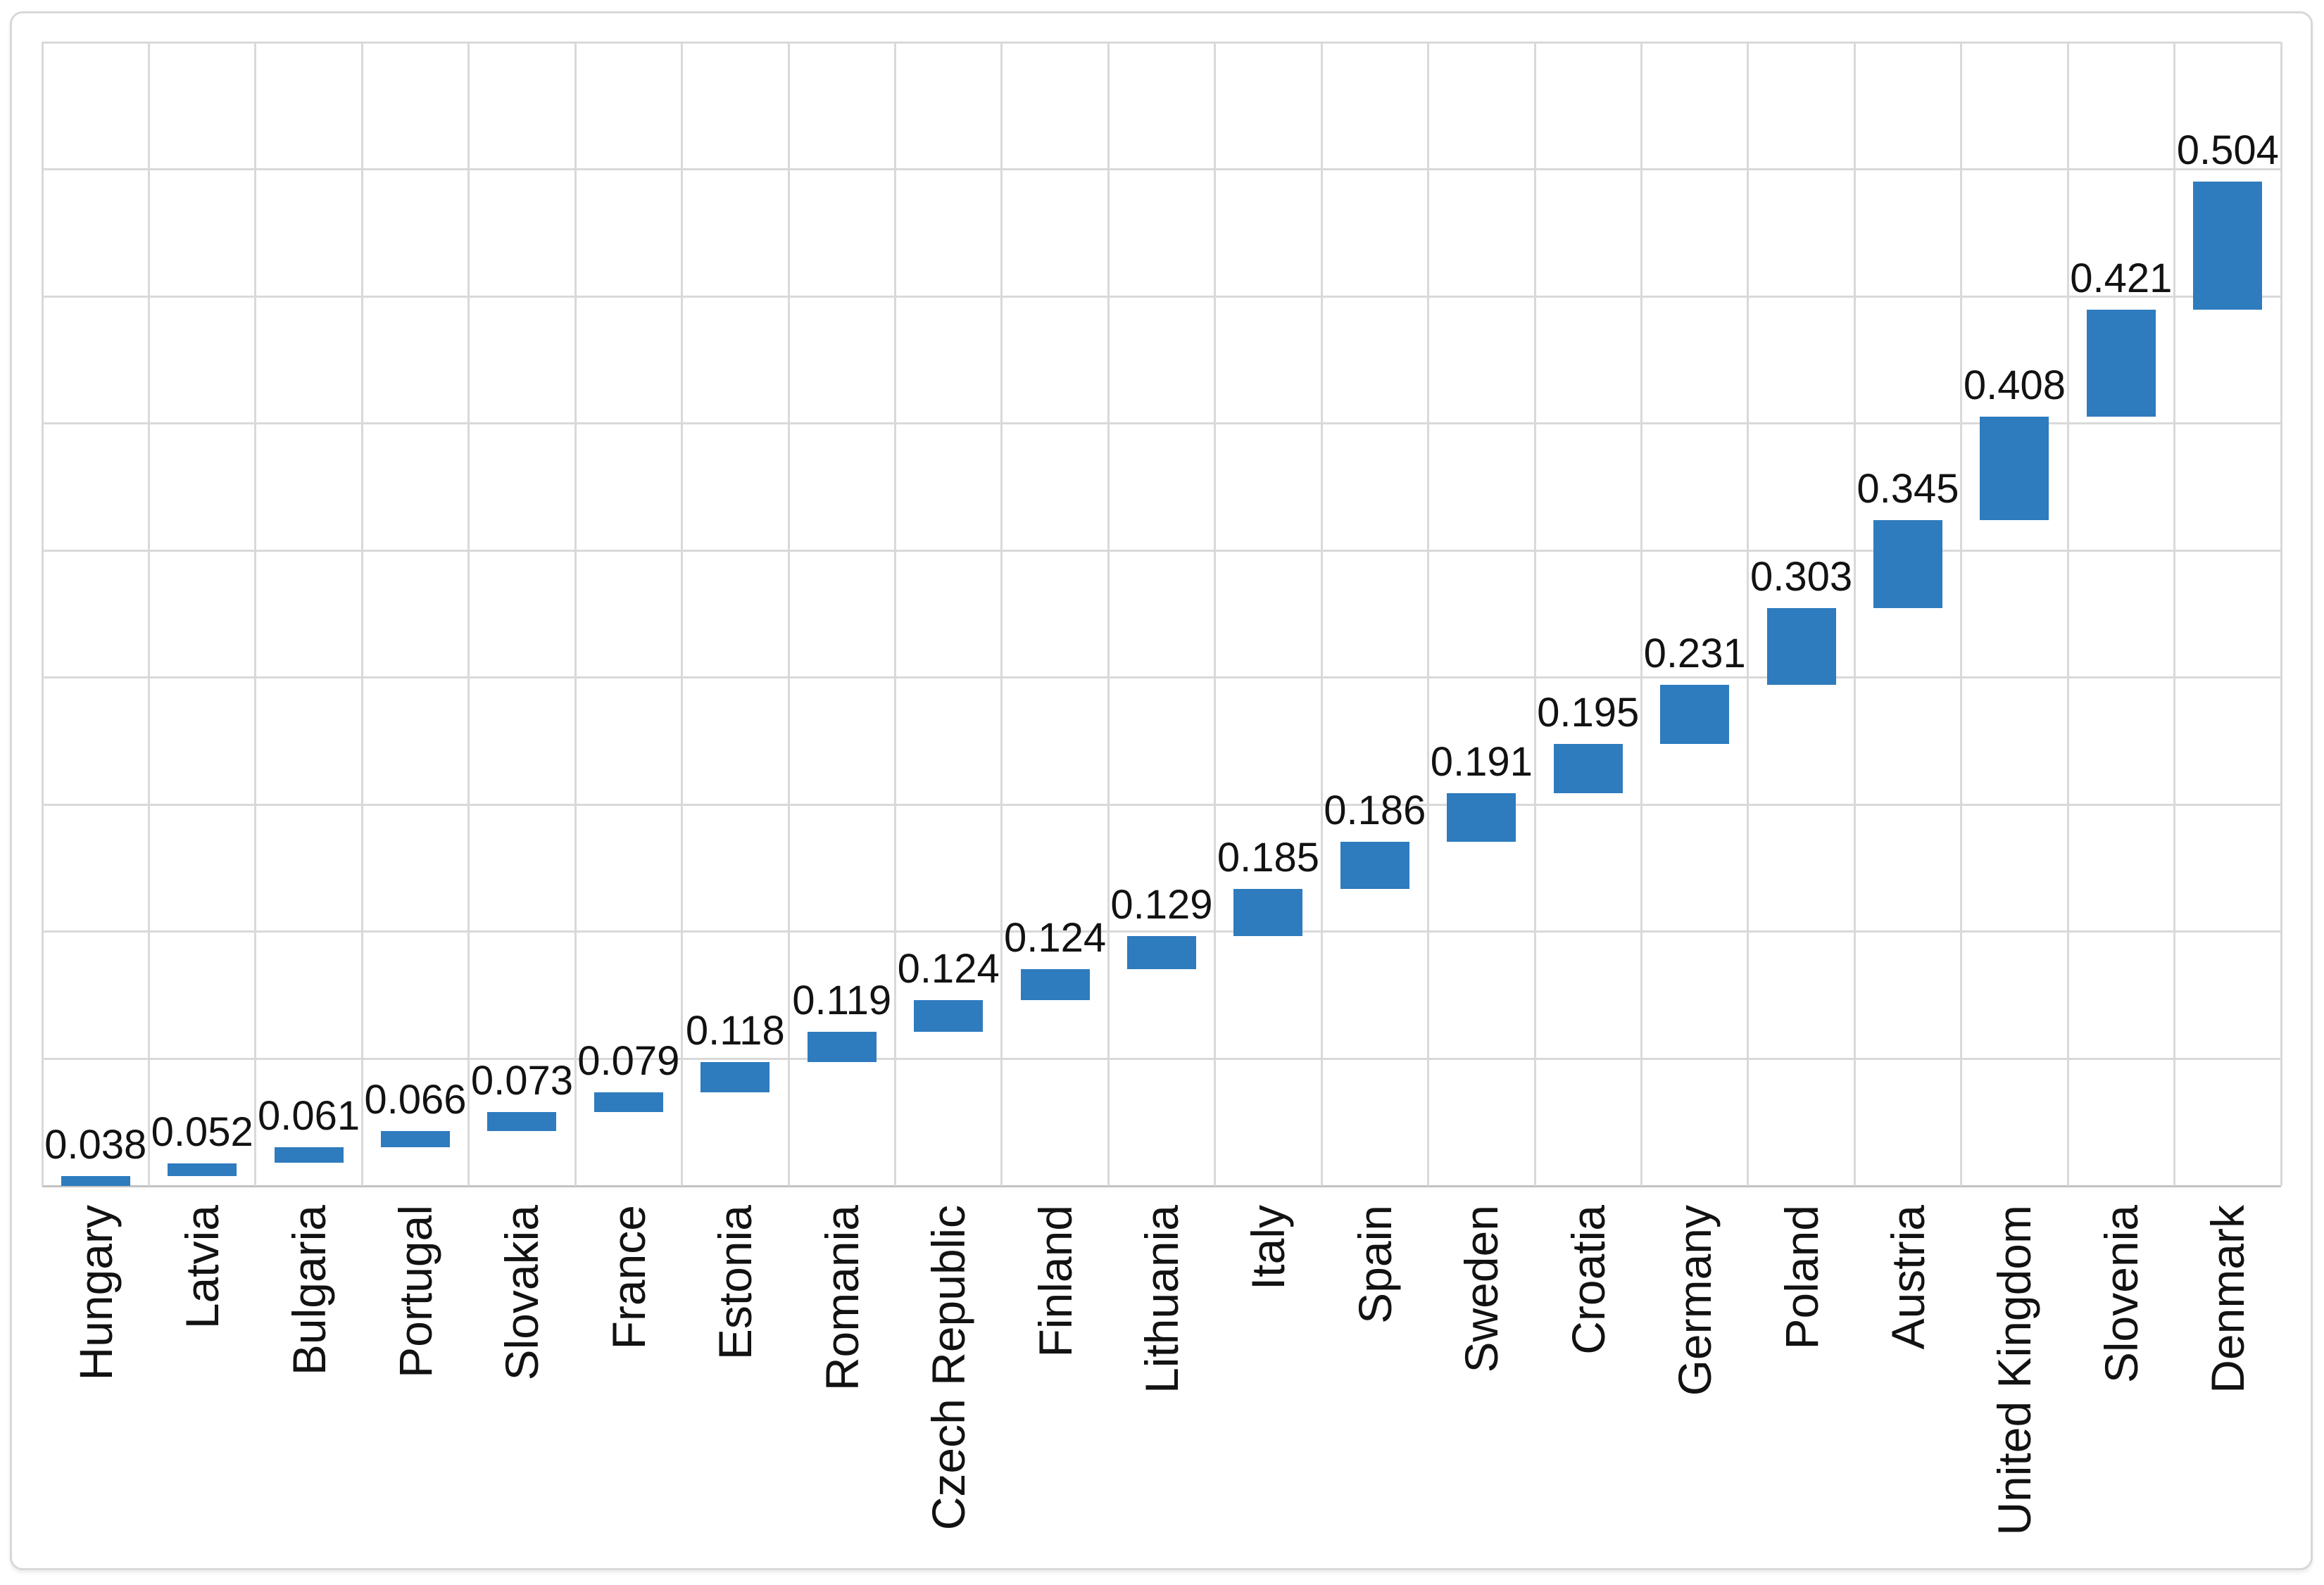  What do you see at coordinates (628, 1102) in the screenshot?
I see `bar-france` at bounding box center [628, 1102].